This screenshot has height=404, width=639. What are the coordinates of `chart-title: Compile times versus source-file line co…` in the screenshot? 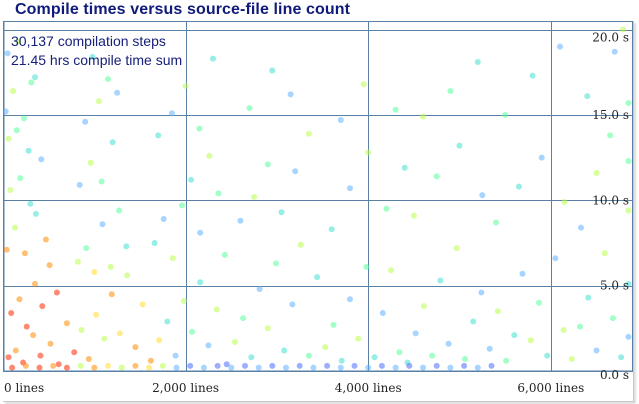 It's located at (183, 9).